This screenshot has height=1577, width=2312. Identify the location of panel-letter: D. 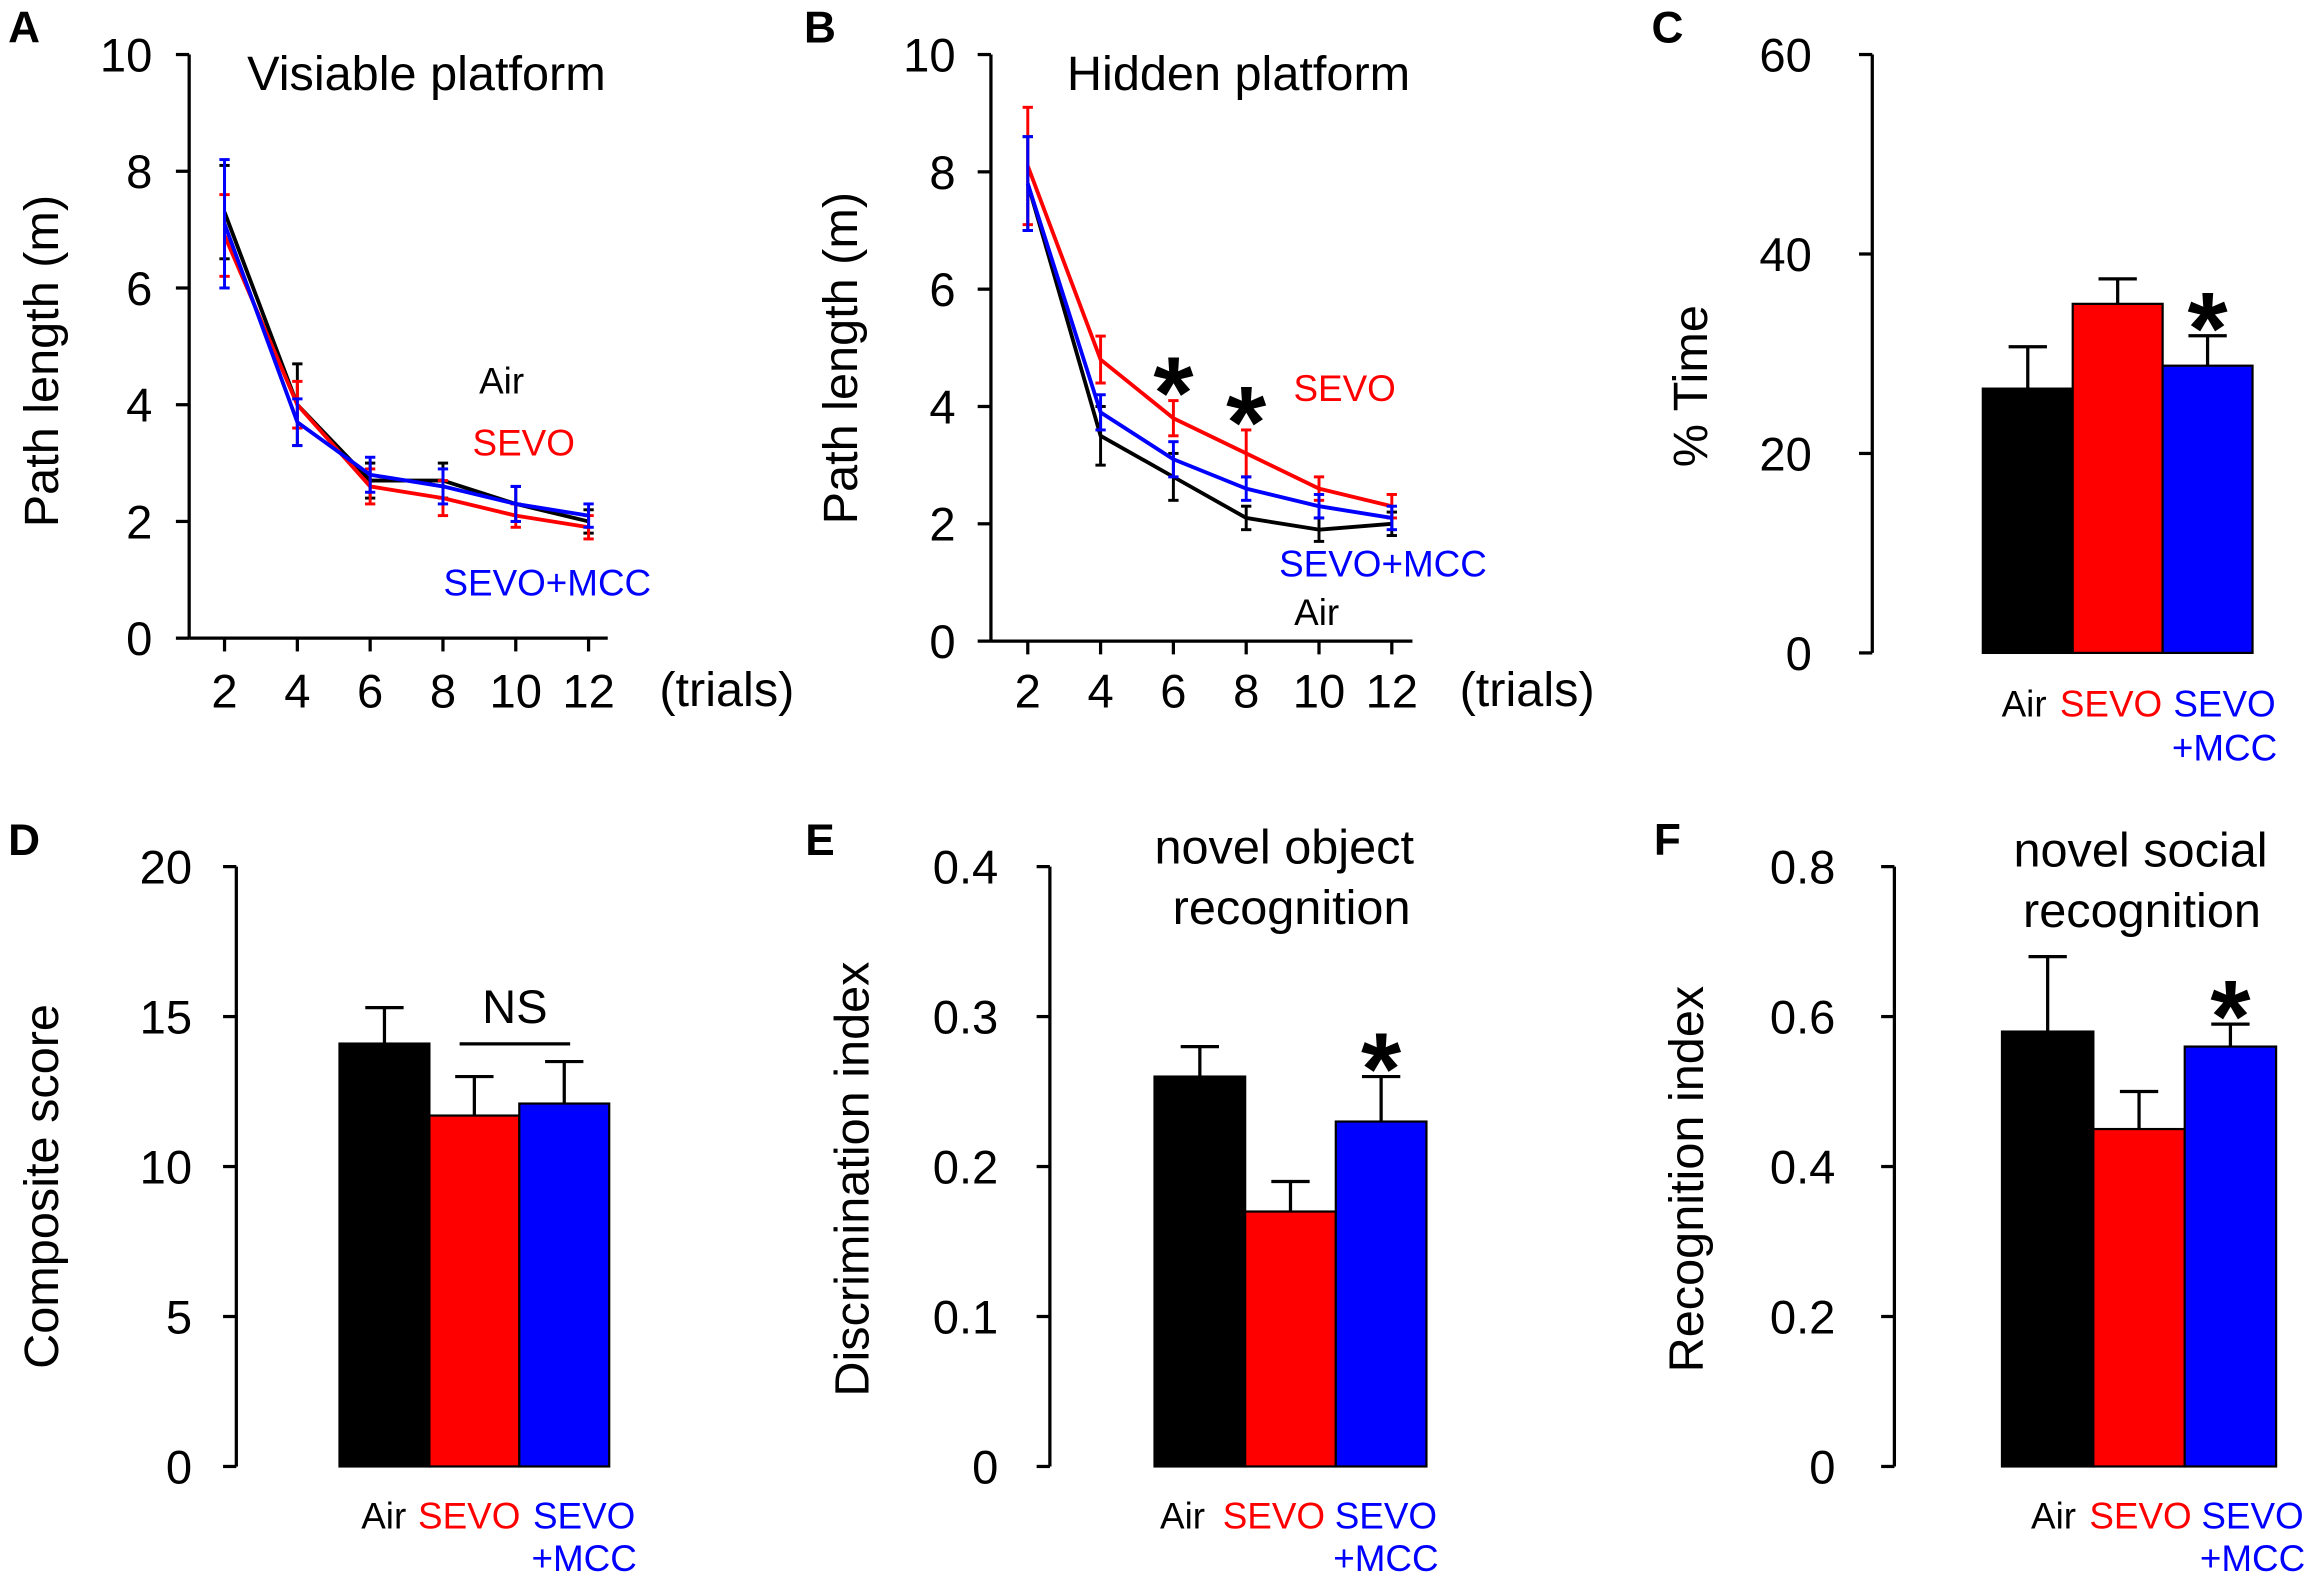
(24, 840).